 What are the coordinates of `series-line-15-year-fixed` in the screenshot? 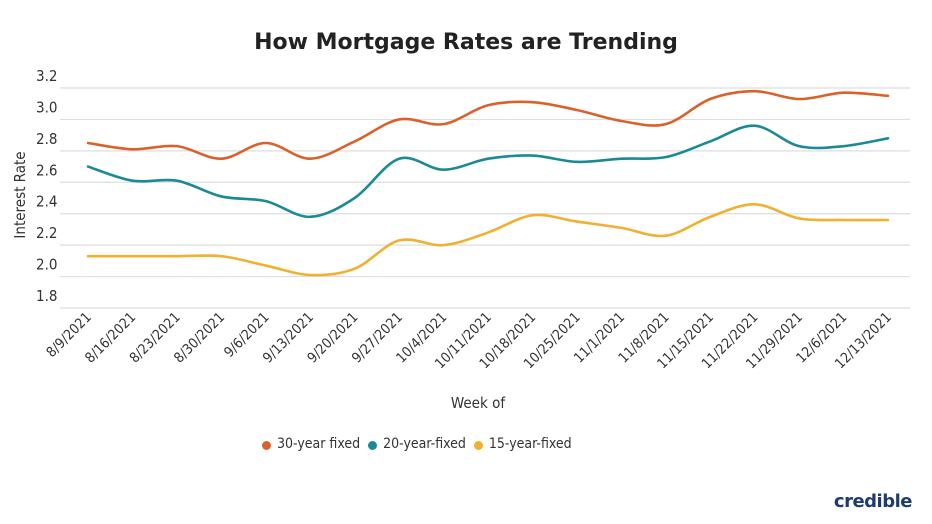 It's located at (488, 239).